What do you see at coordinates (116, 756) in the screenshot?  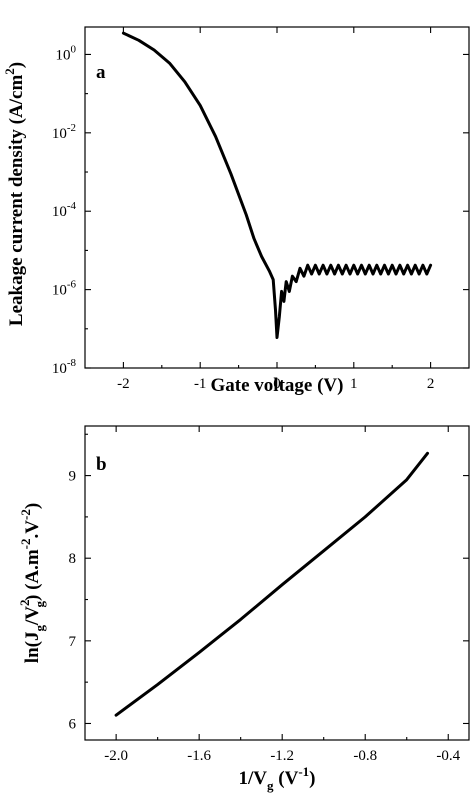 I see `panel-b-x-tick-label: -2.0` at bounding box center [116, 756].